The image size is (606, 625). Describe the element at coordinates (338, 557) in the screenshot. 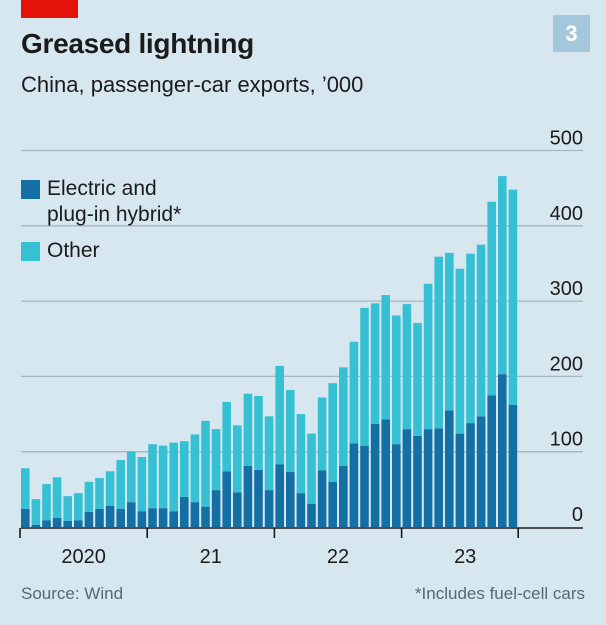

I see `x-tick-label-22: 22` at that location.